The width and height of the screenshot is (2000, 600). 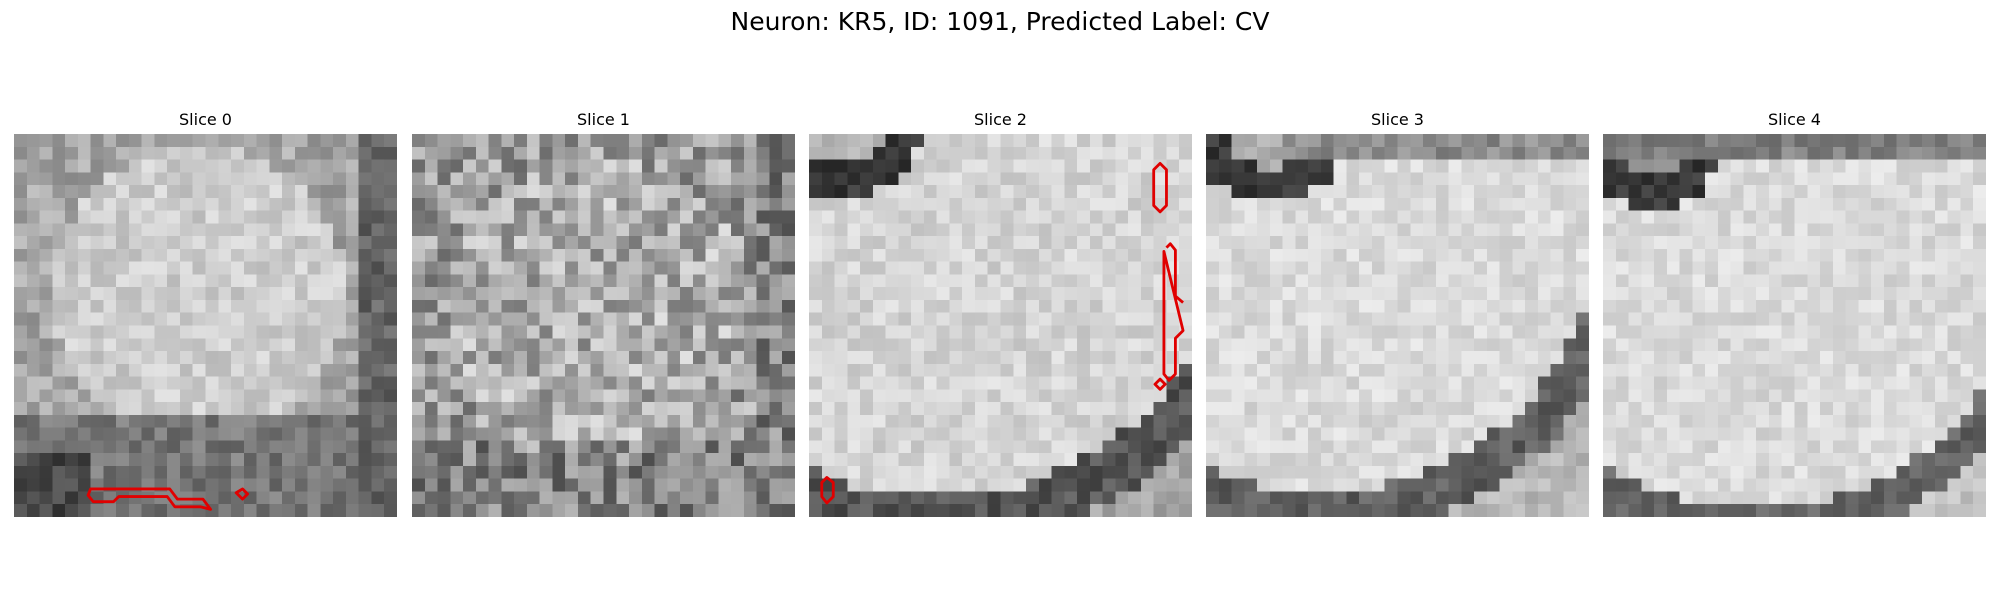 I want to click on slice-title-0: Slice 0, so click(x=205, y=119).